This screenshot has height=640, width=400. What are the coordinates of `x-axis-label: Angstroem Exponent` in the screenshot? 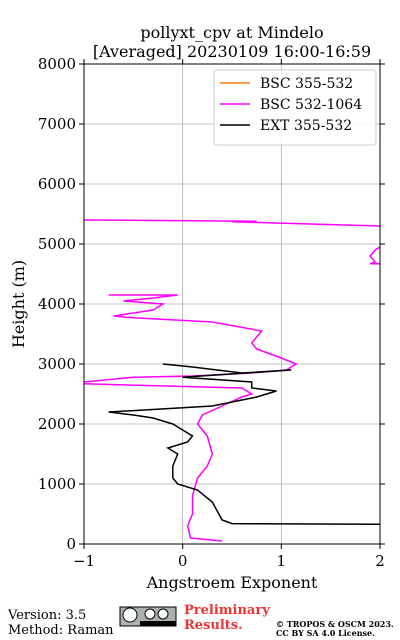 It's located at (232, 582).